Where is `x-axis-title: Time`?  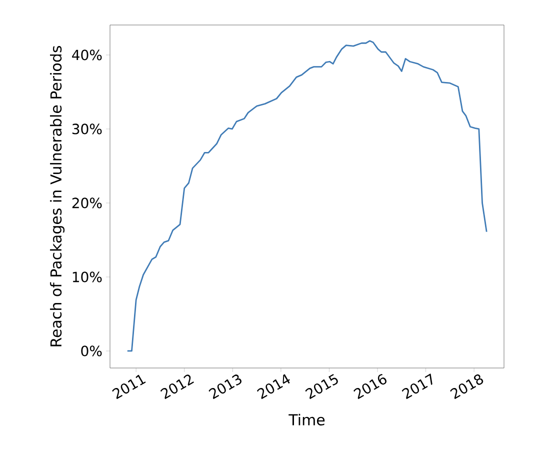
x-axis-title: Time is located at coordinates (306, 420).